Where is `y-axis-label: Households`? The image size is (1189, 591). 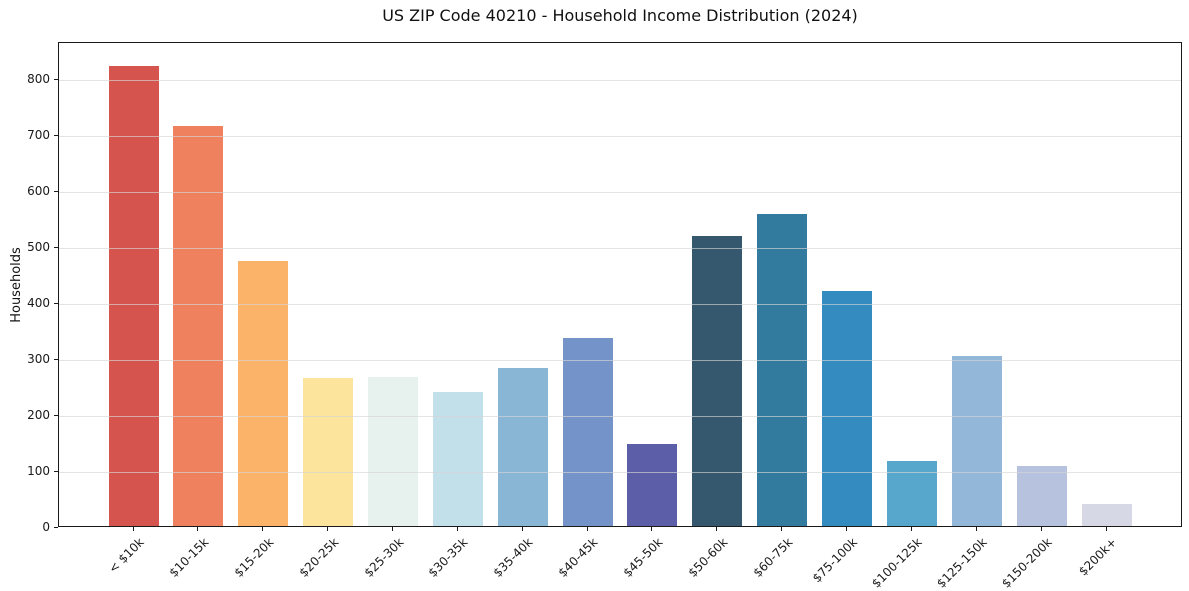 y-axis-label: Households is located at coordinates (16, 285).